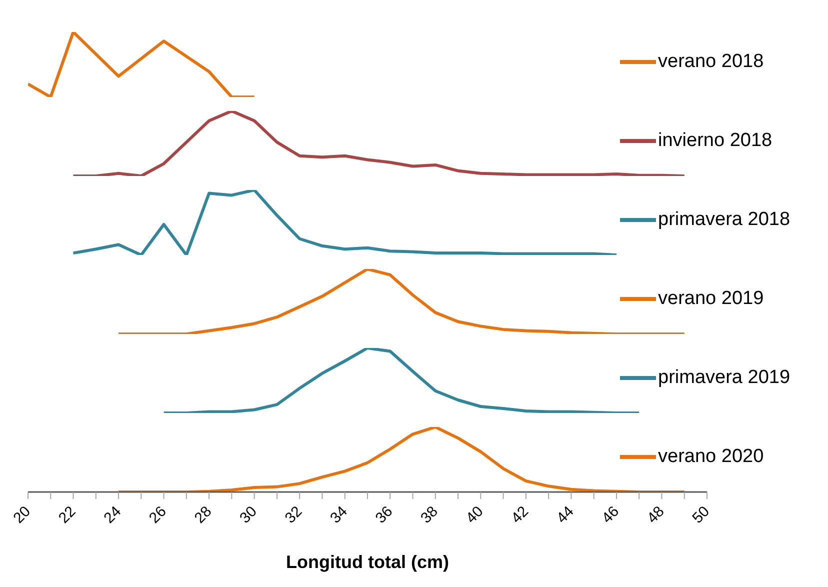 The width and height of the screenshot is (828, 587). I want to click on legend-label: primavera 2019, so click(724, 377).